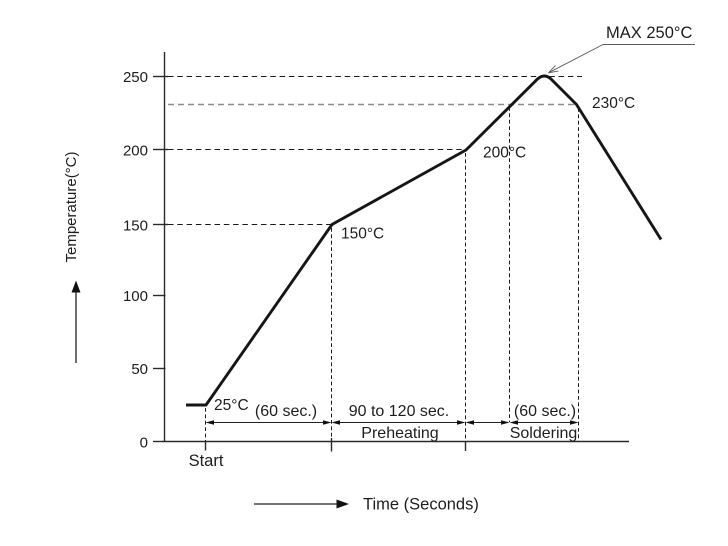 The image size is (728, 546). I want to click on svg-text: 25°C, so click(231, 405).